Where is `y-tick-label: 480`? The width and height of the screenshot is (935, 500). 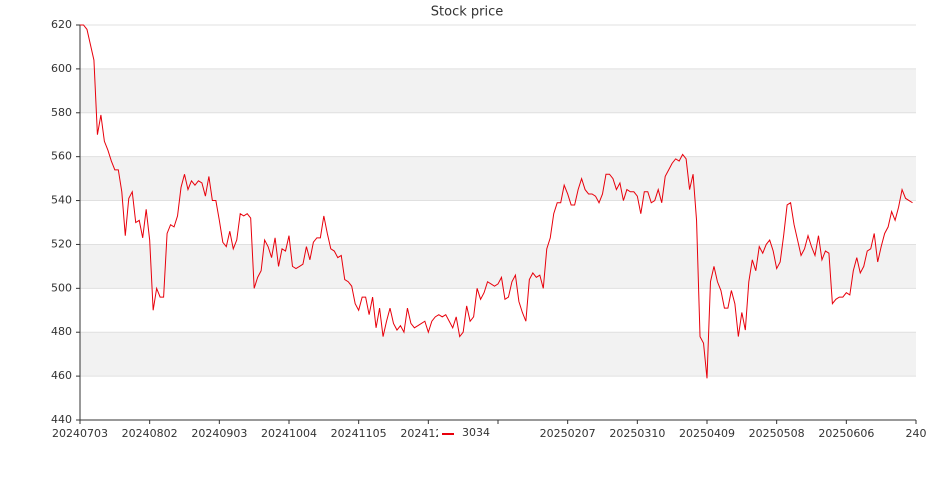
y-tick-label: 480 is located at coordinates (61, 331).